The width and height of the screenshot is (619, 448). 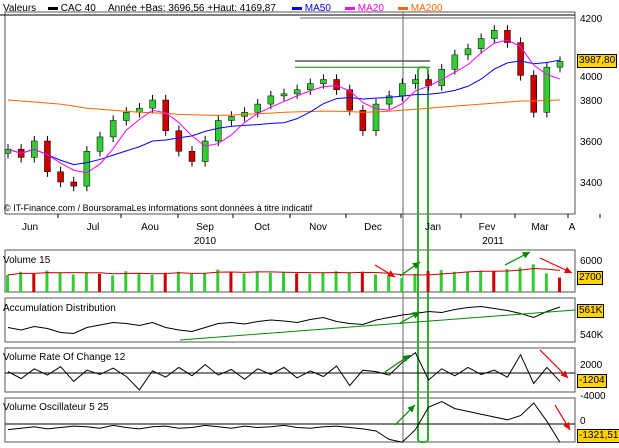 What do you see at coordinates (284, 371) in the screenshot?
I see `vroc-line` at bounding box center [284, 371].